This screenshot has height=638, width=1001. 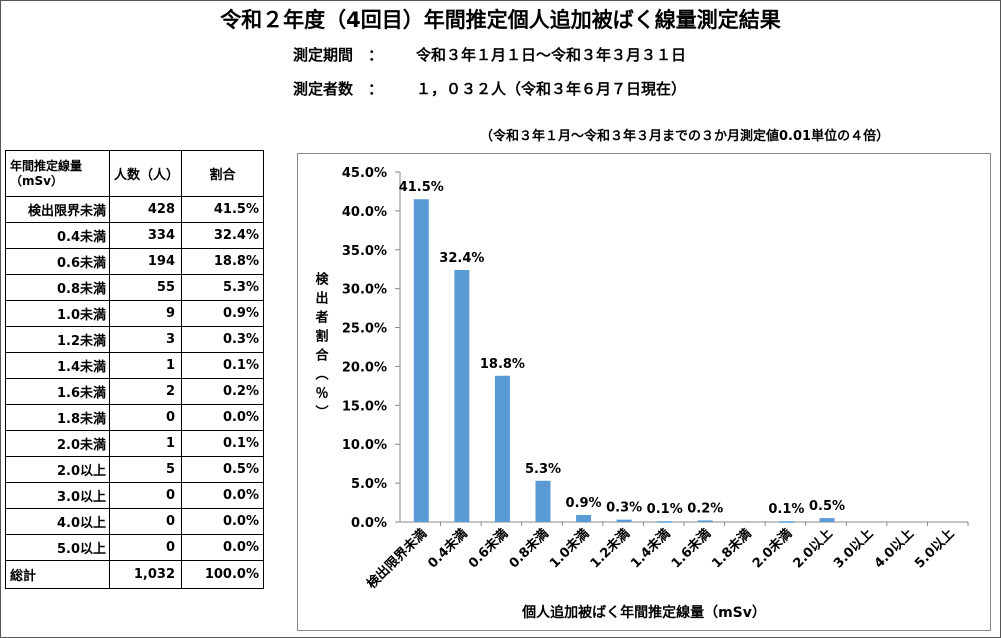 I want to click on y-tick-label: 5.0%, so click(x=369, y=484).